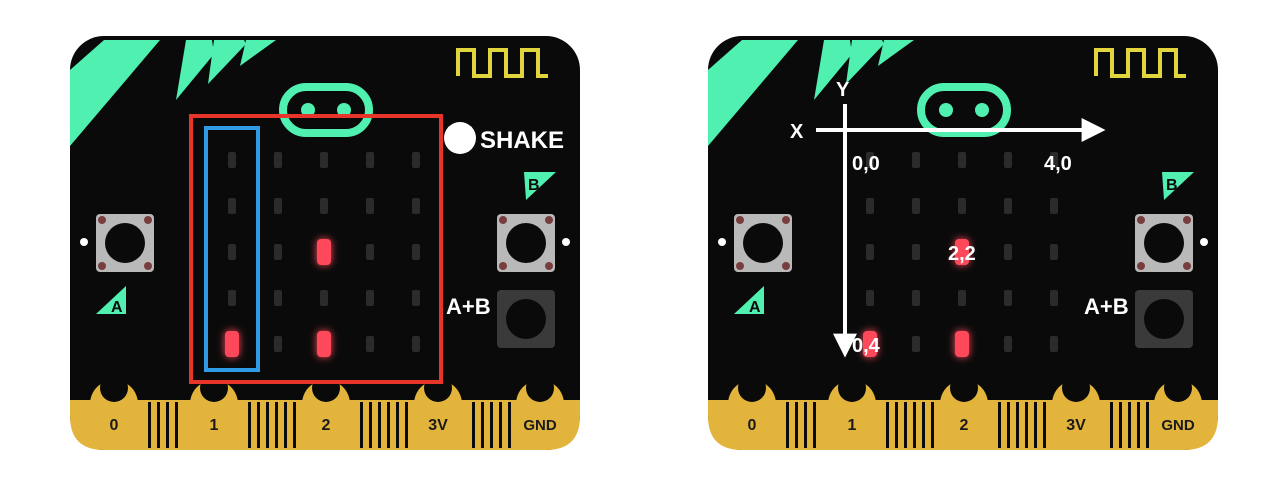 Image resolution: width=1286 pixels, height=499 pixels. Describe the element at coordinates (117, 307) in the screenshot. I see `button-a-label: A` at that location.